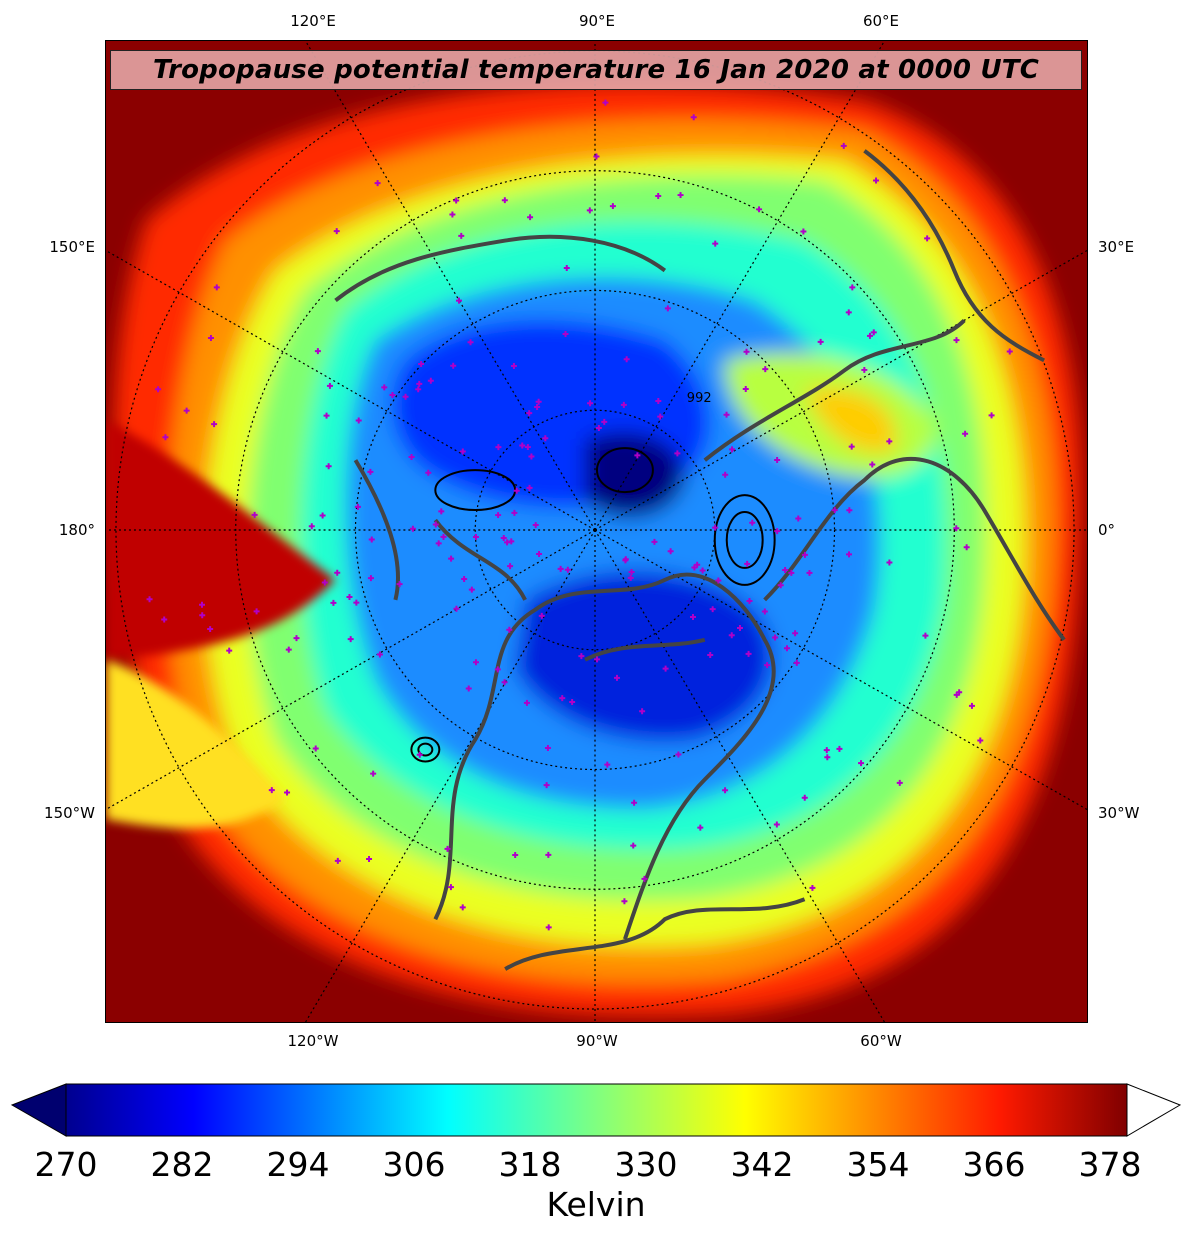 The image size is (1192, 1238). What do you see at coordinates (1107, 530) in the screenshot?
I see `lon-label-right-2: 0°` at bounding box center [1107, 530].